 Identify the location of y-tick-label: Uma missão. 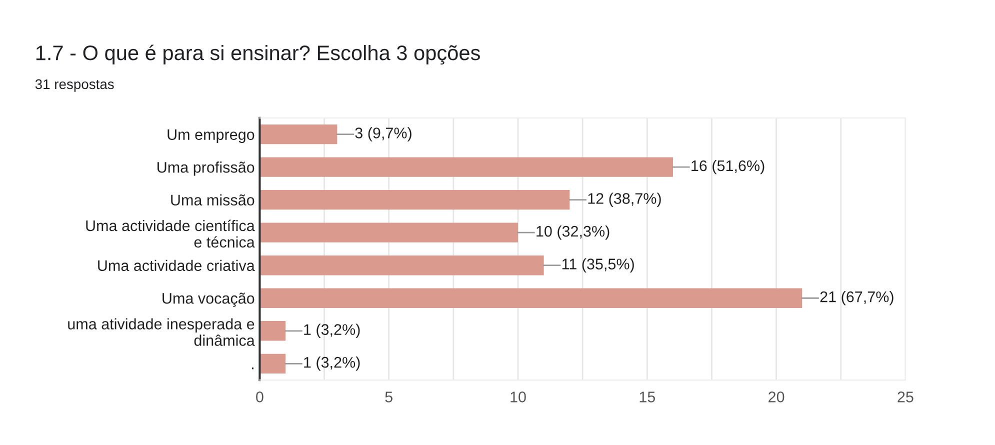
(212, 200).